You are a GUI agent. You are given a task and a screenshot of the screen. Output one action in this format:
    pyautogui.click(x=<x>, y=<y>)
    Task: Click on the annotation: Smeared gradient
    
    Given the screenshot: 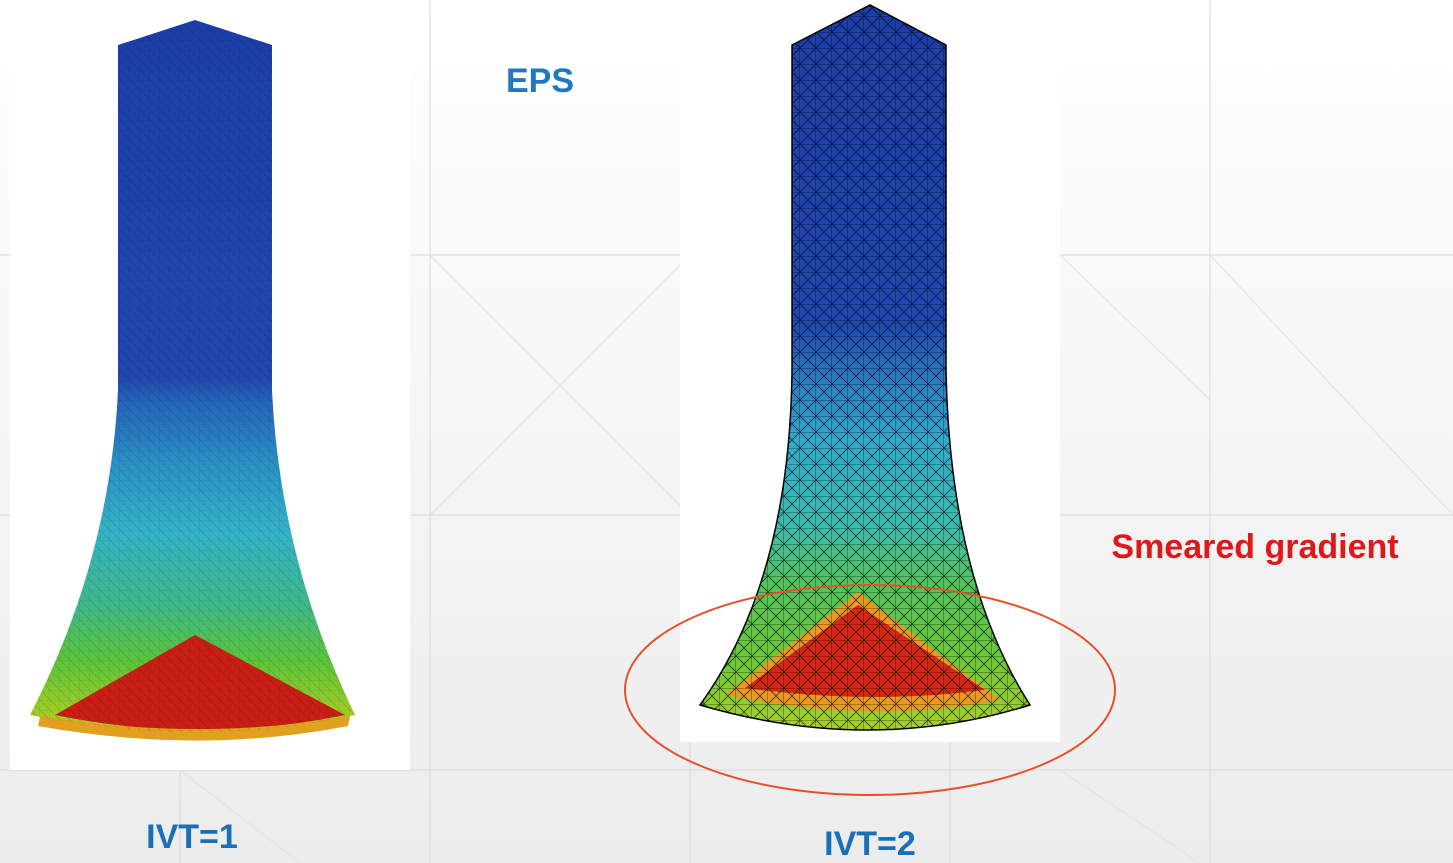 What is the action you would take?
    pyautogui.click(x=1254, y=547)
    